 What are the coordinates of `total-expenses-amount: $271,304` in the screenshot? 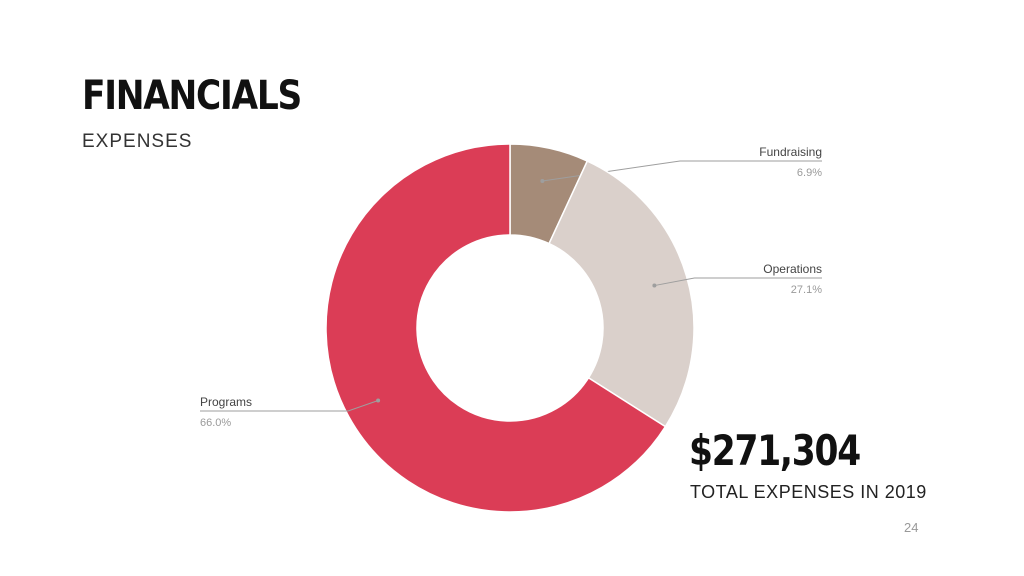 It's located at (775, 450).